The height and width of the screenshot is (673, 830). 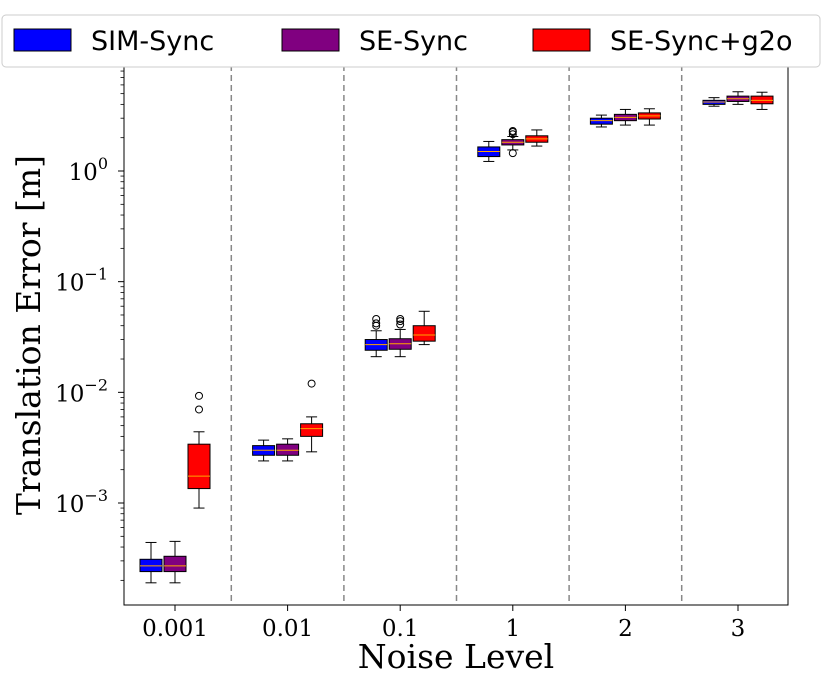 I want to click on x-tick-label: 3, so click(x=738, y=629).